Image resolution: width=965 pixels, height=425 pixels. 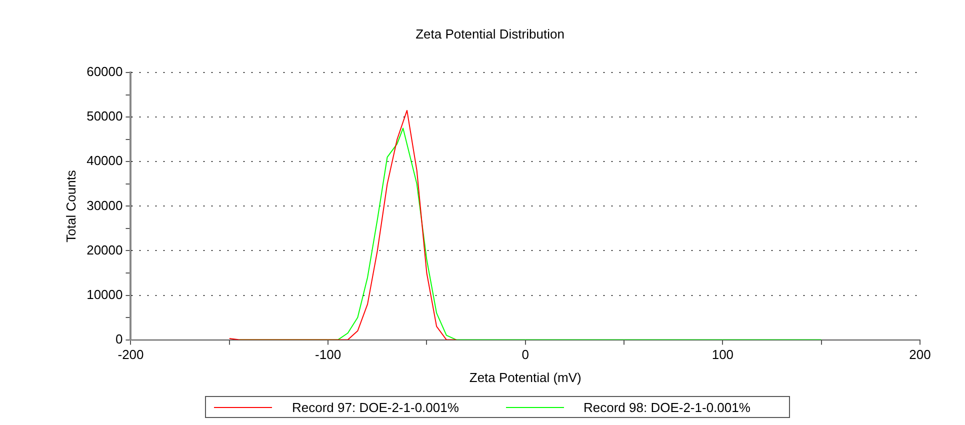 What do you see at coordinates (525, 377) in the screenshot?
I see `x-axis-title: Zeta Potential (mV)` at bounding box center [525, 377].